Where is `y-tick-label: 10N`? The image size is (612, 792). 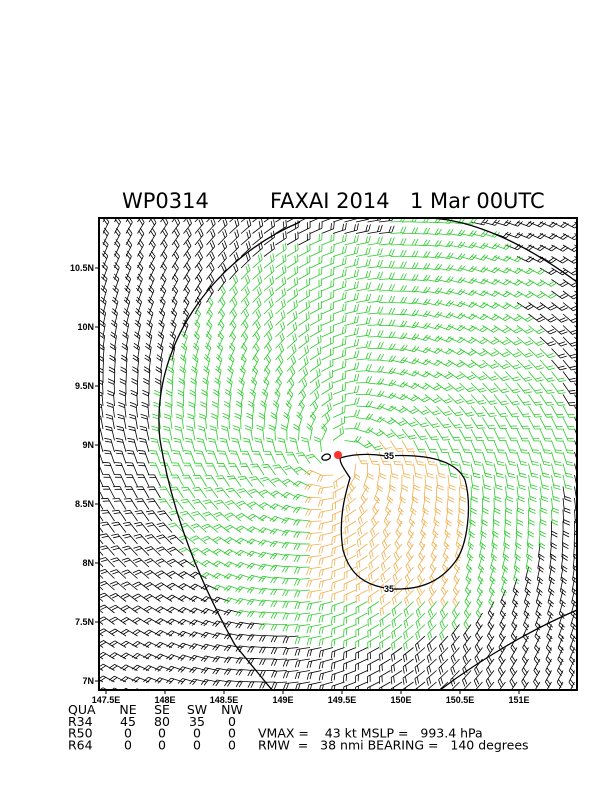 y-tick-label: 10N is located at coordinates (85, 327).